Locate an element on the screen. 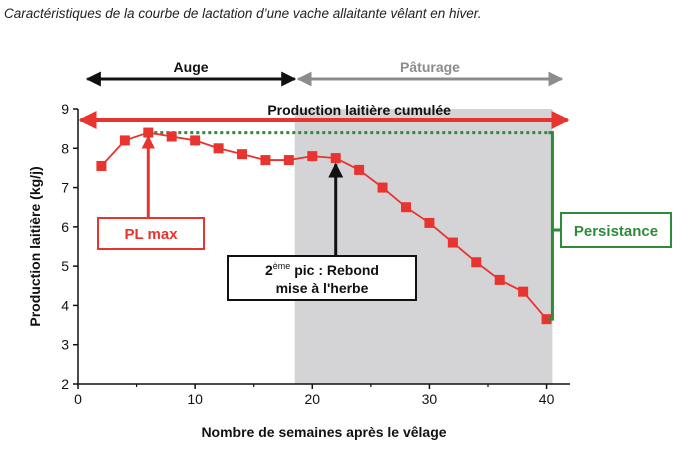 The height and width of the screenshot is (452, 690). x-tick-label: 10 is located at coordinates (195, 399).